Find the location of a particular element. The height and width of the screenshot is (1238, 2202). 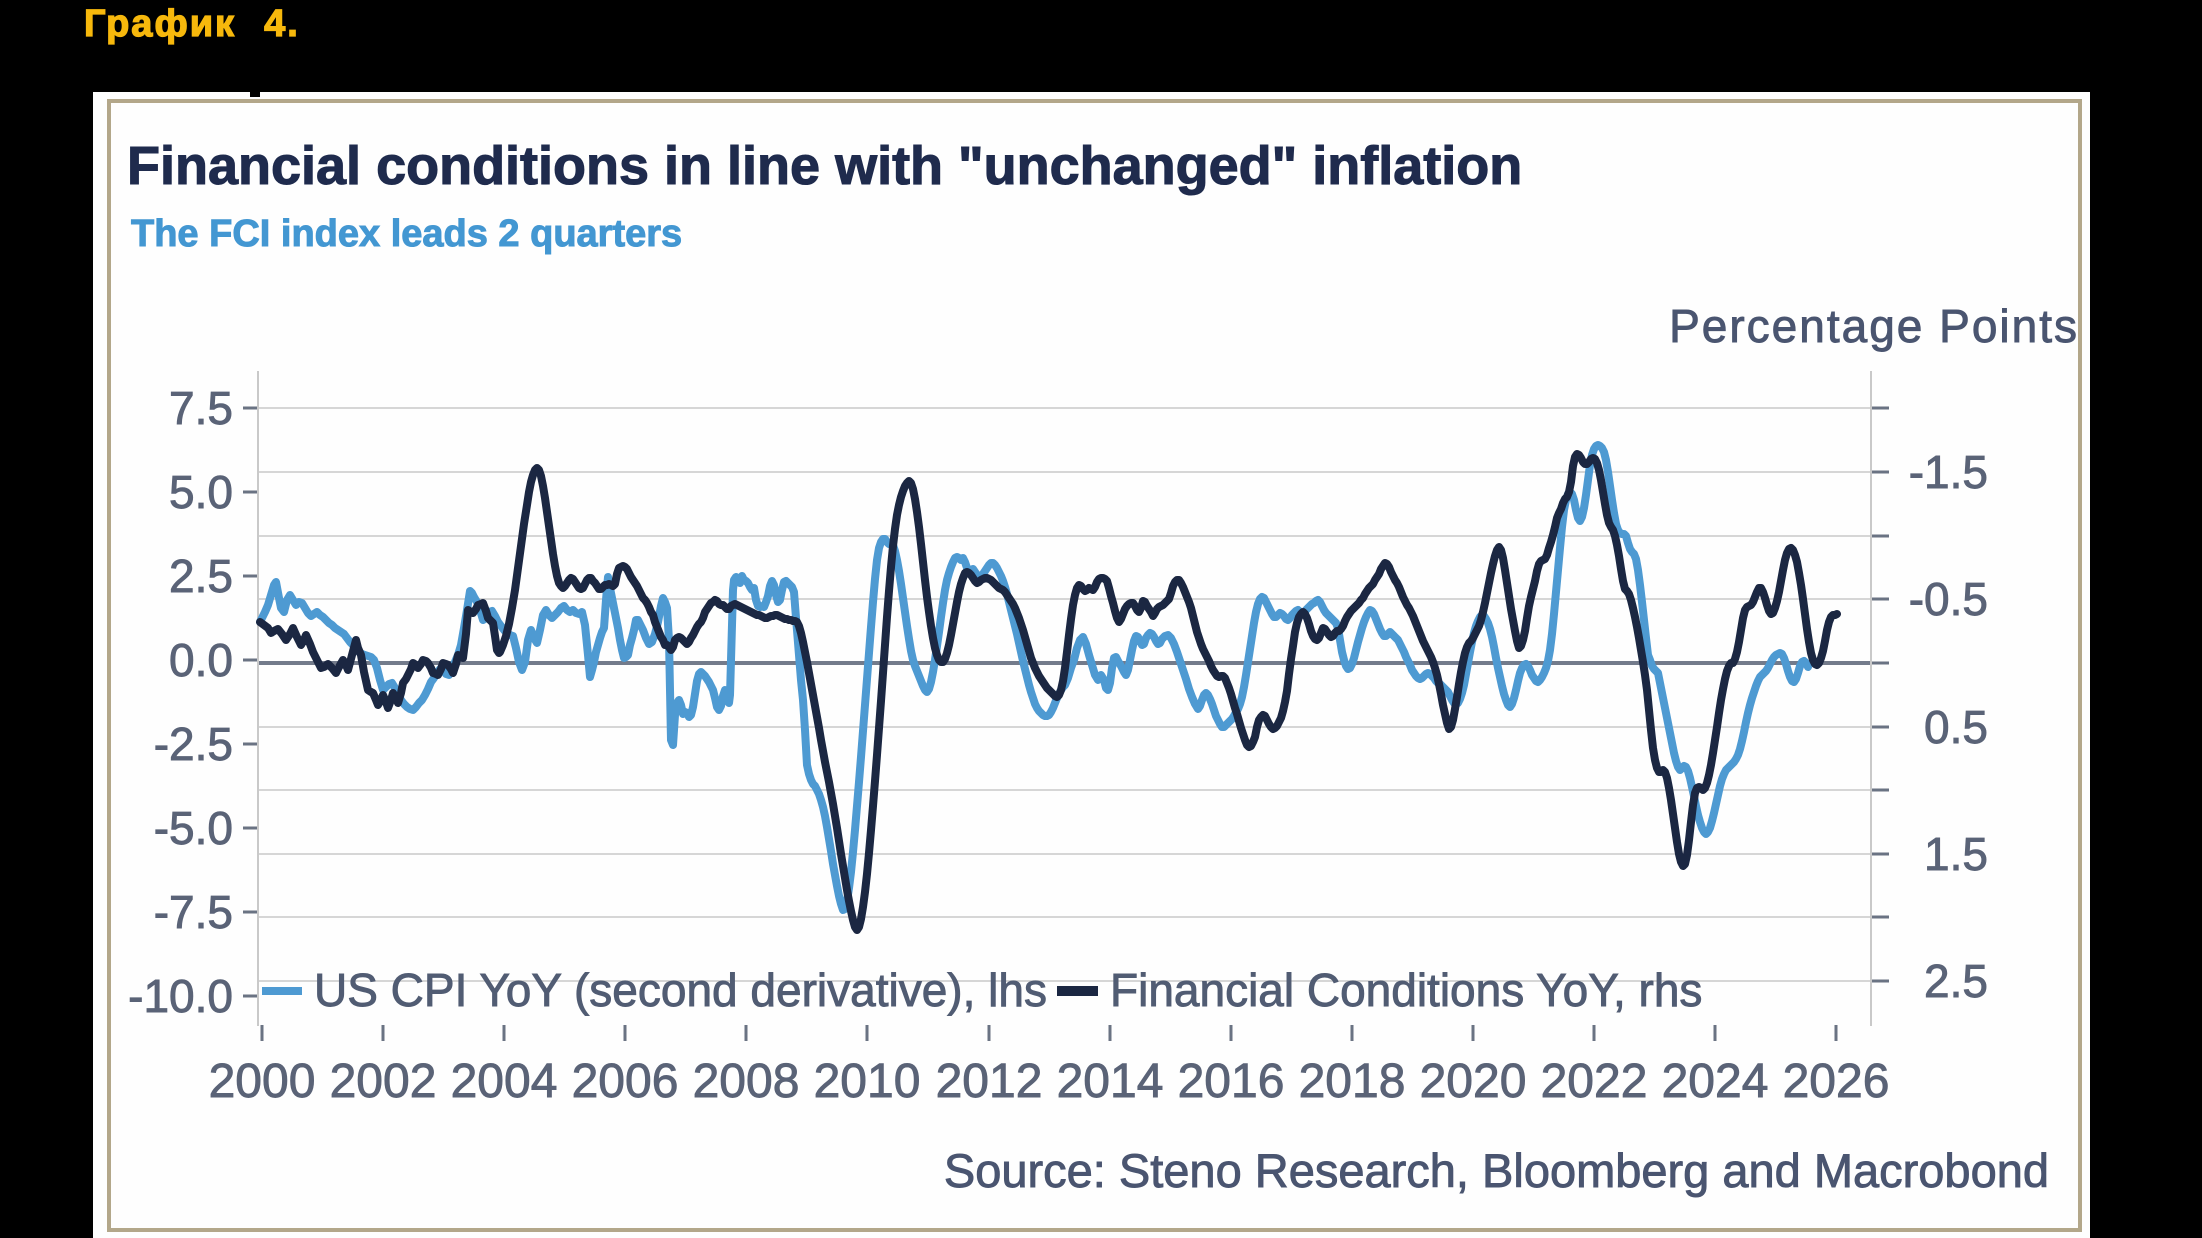

svg-text: 2010 is located at coordinates (867, 1081).